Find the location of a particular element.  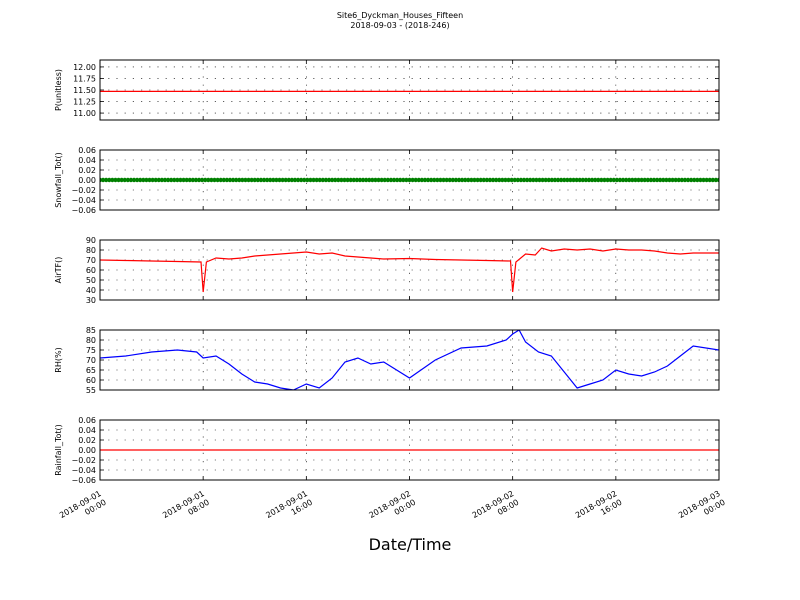

y-tick-label: −0.04 is located at coordinates (83, 200).